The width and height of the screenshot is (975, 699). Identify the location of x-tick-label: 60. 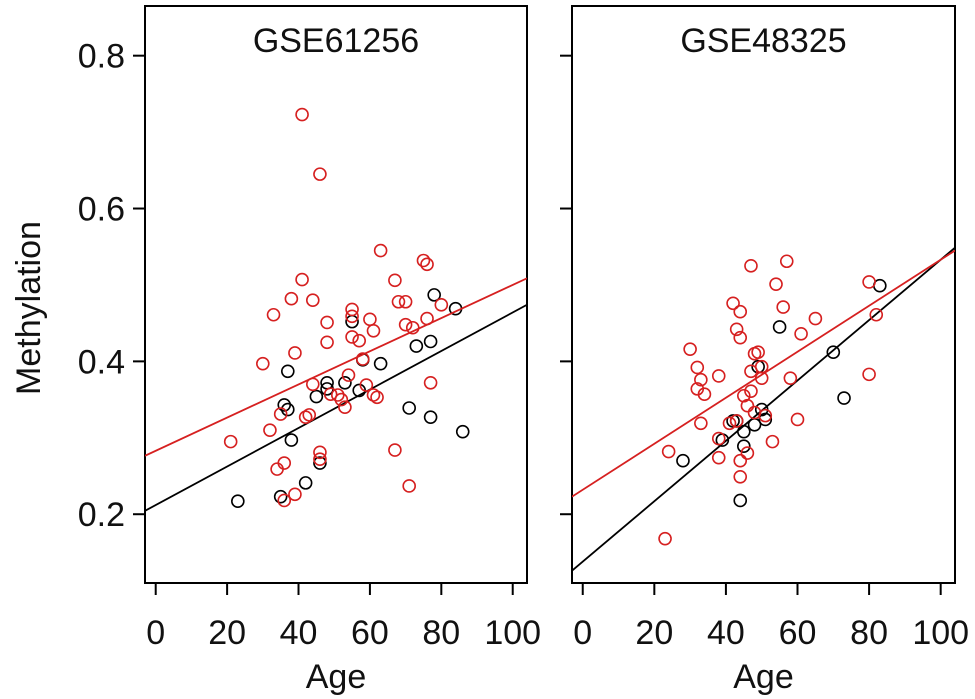
(798, 633).